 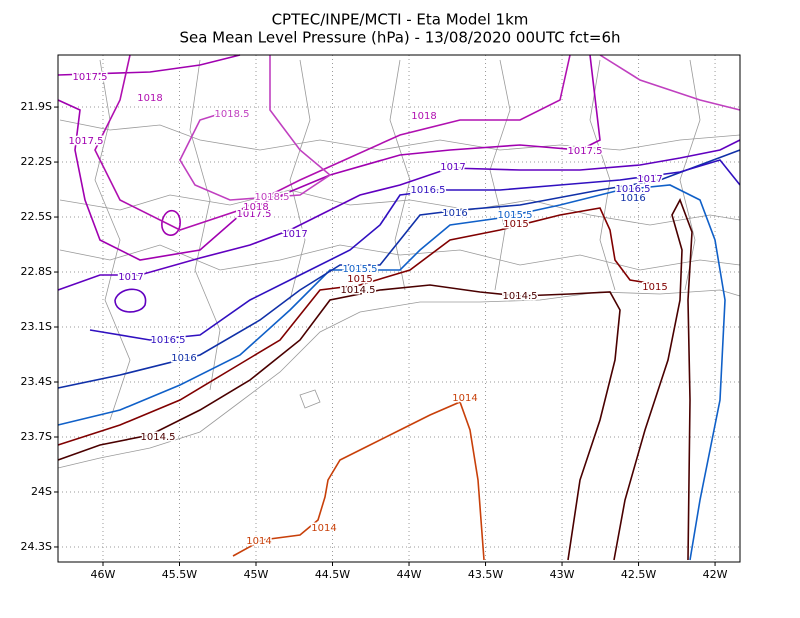 What do you see at coordinates (36, 216) in the screenshot?
I see `y-tick-label: 22.5S` at bounding box center [36, 216].